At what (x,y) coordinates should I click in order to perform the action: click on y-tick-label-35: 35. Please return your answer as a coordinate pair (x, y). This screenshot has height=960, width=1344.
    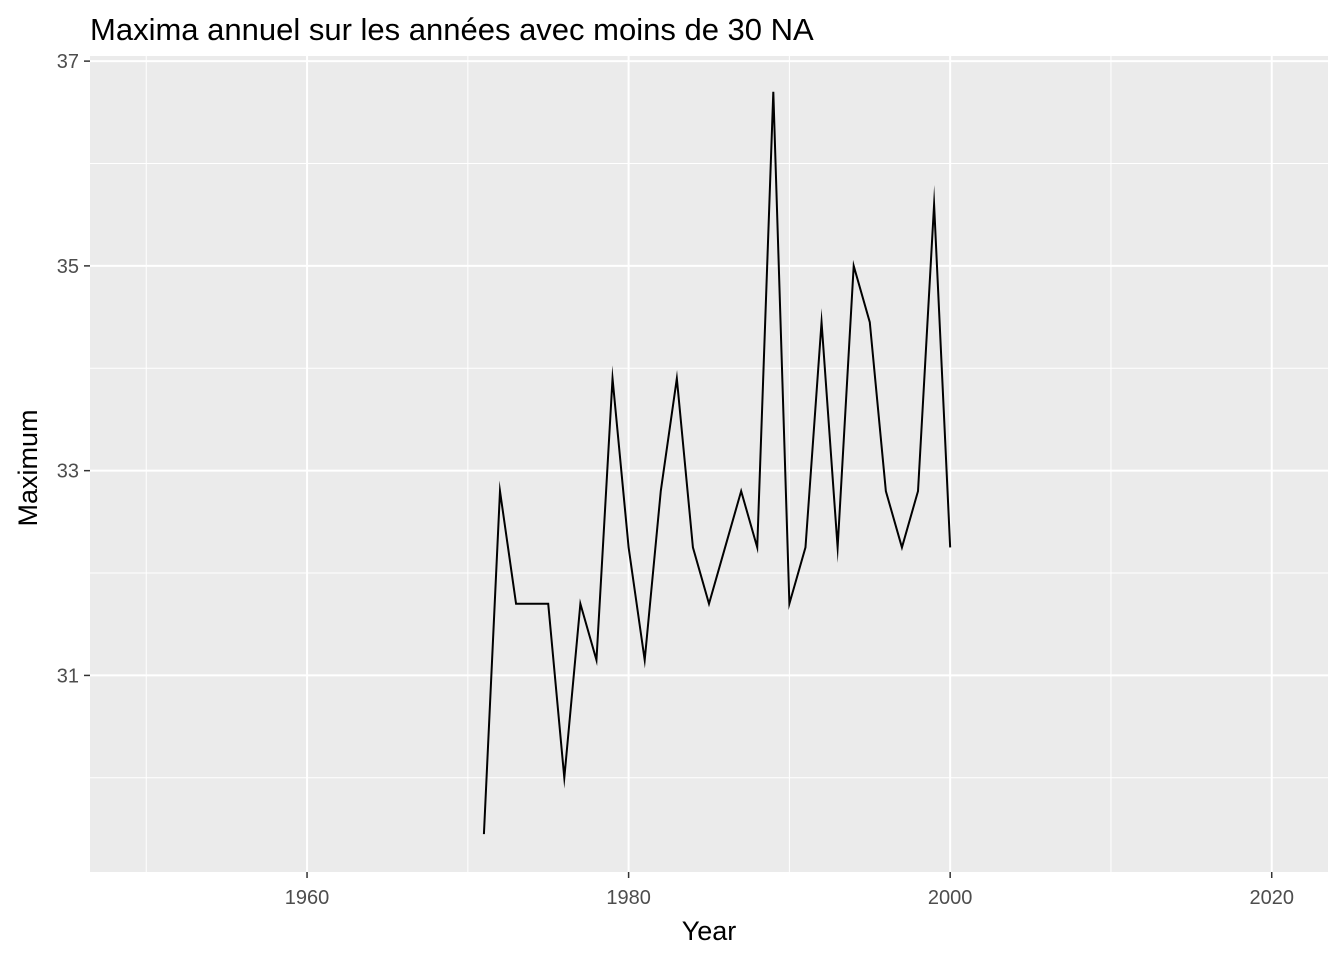
    Looking at the image, I should click on (68, 267).